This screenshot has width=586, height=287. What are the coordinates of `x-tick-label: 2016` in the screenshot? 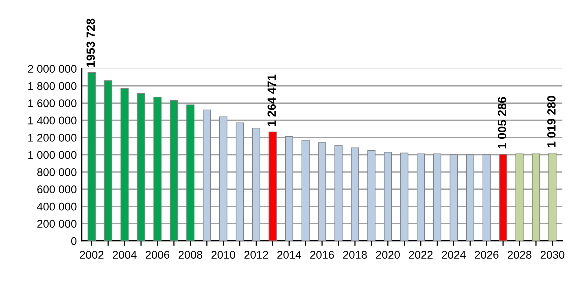 It's located at (322, 255).